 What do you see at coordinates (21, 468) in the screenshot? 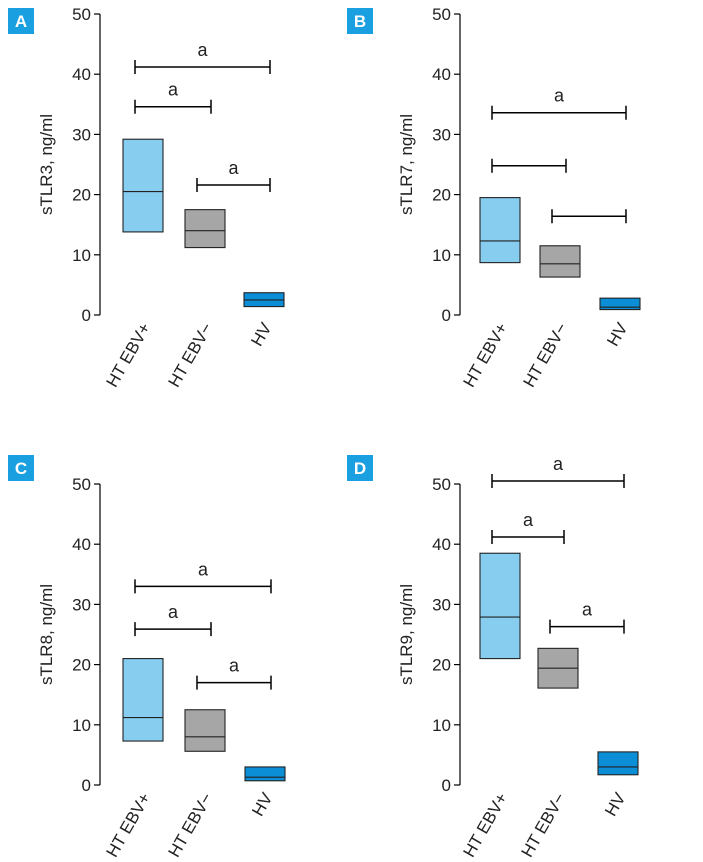
I see `panel-badge-letter: C` at bounding box center [21, 468].